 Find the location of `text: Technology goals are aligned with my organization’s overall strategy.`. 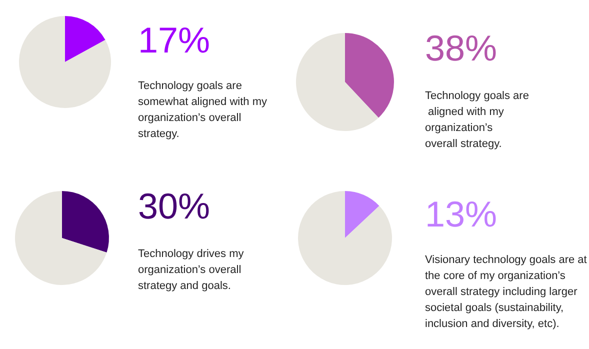

text: Technology goals are aligned with my organization’s overall strategy. is located at coordinates (477, 120).